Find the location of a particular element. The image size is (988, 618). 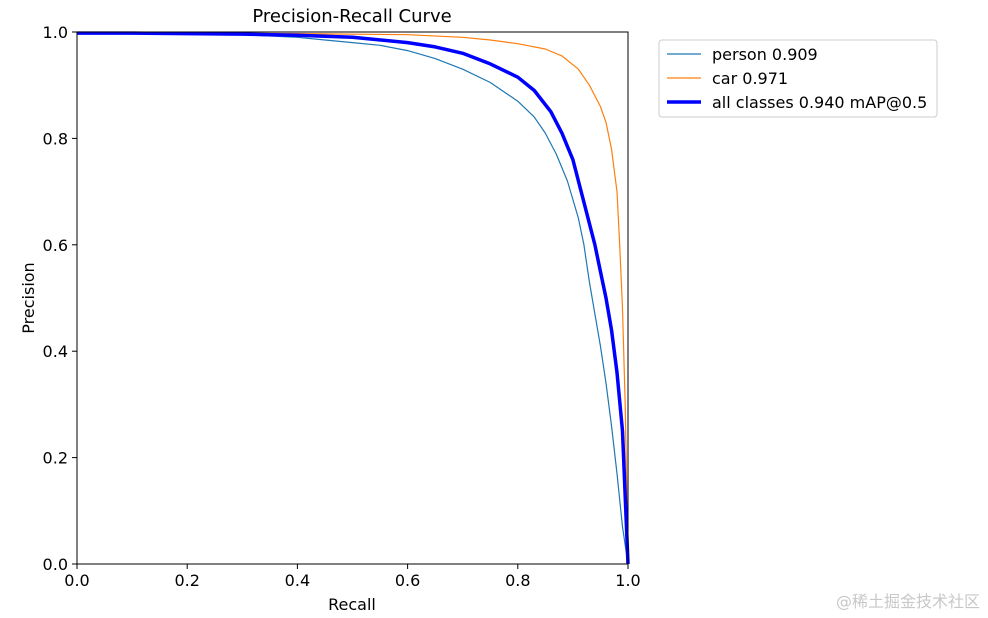

watermark-text: @稀土掘金技术社区 is located at coordinates (907, 601).